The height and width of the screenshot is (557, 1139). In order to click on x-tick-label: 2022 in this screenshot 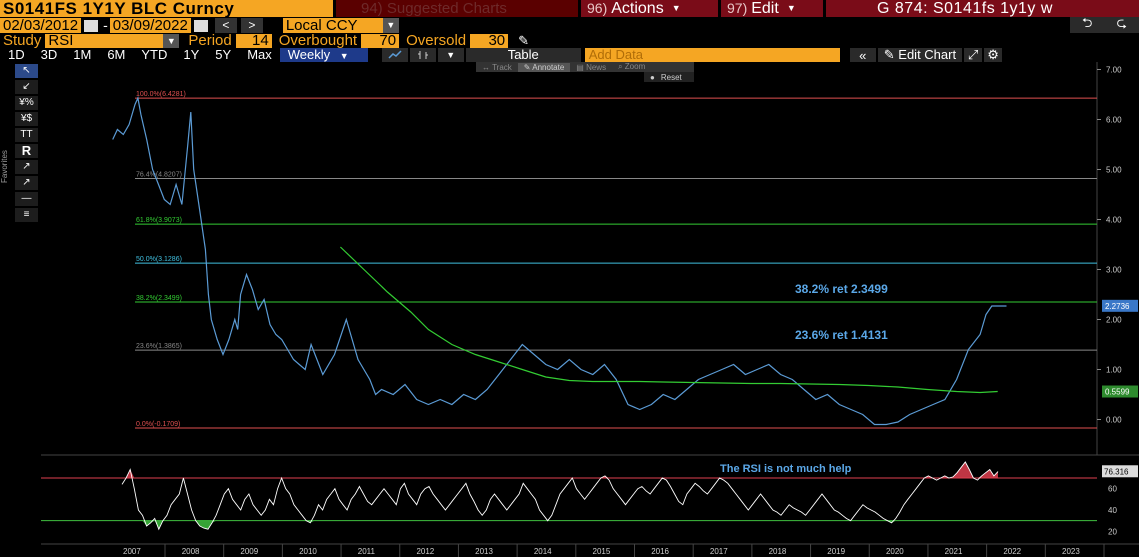, I will do `click(1012, 551)`.